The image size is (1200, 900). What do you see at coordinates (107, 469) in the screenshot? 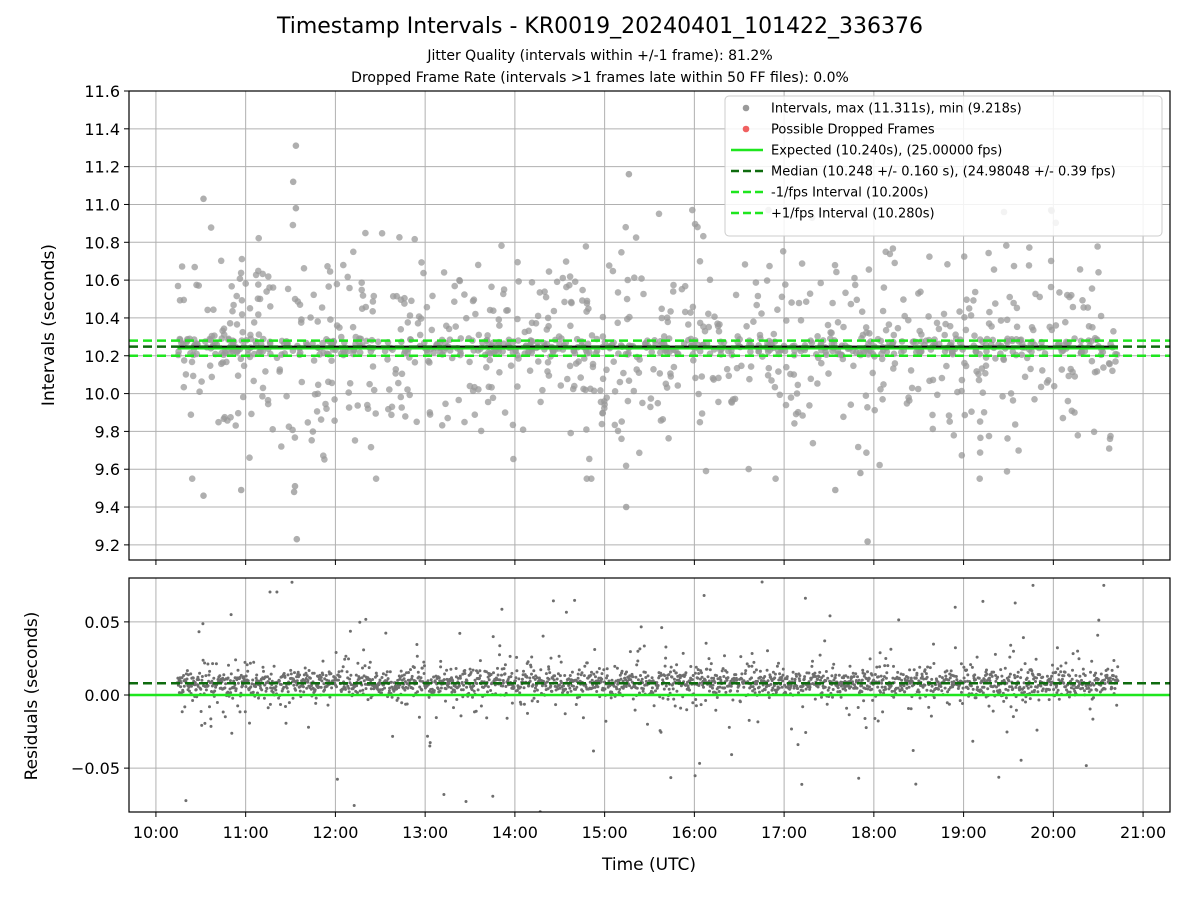
I see `y-tick-label: 9.6` at bounding box center [107, 469].